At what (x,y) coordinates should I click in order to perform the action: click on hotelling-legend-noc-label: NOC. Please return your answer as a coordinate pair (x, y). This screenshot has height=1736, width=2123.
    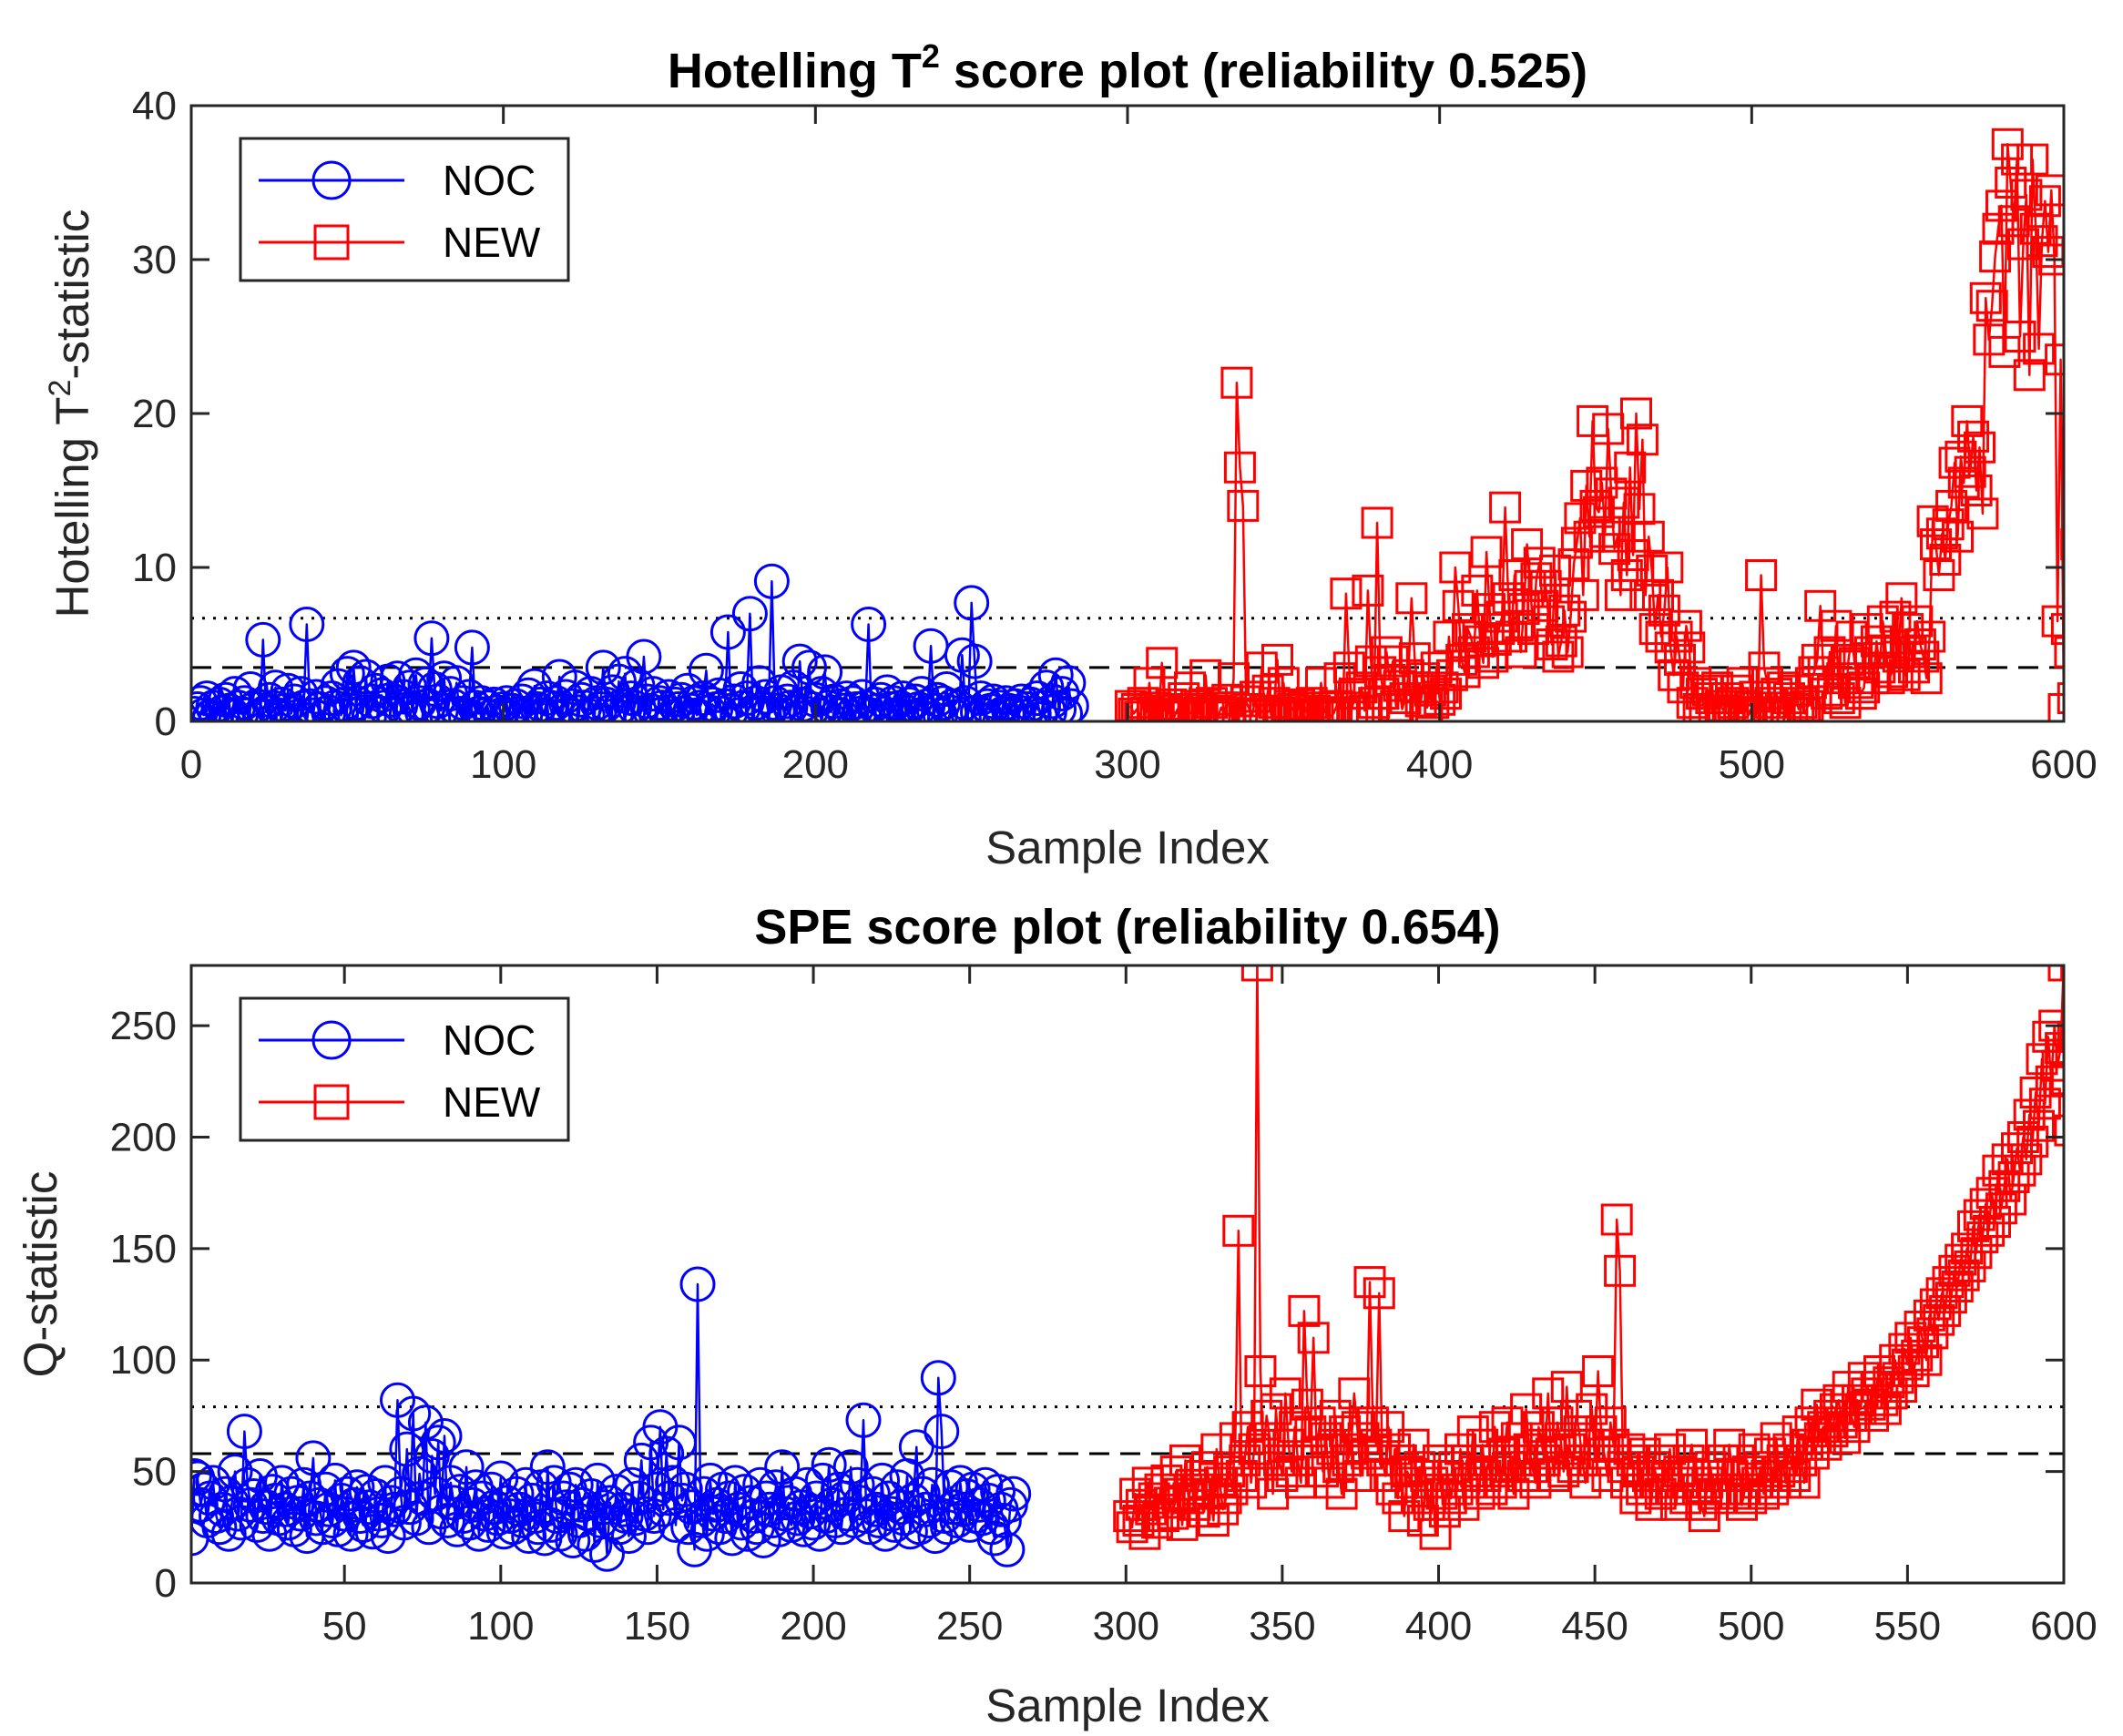
    Looking at the image, I should click on (489, 181).